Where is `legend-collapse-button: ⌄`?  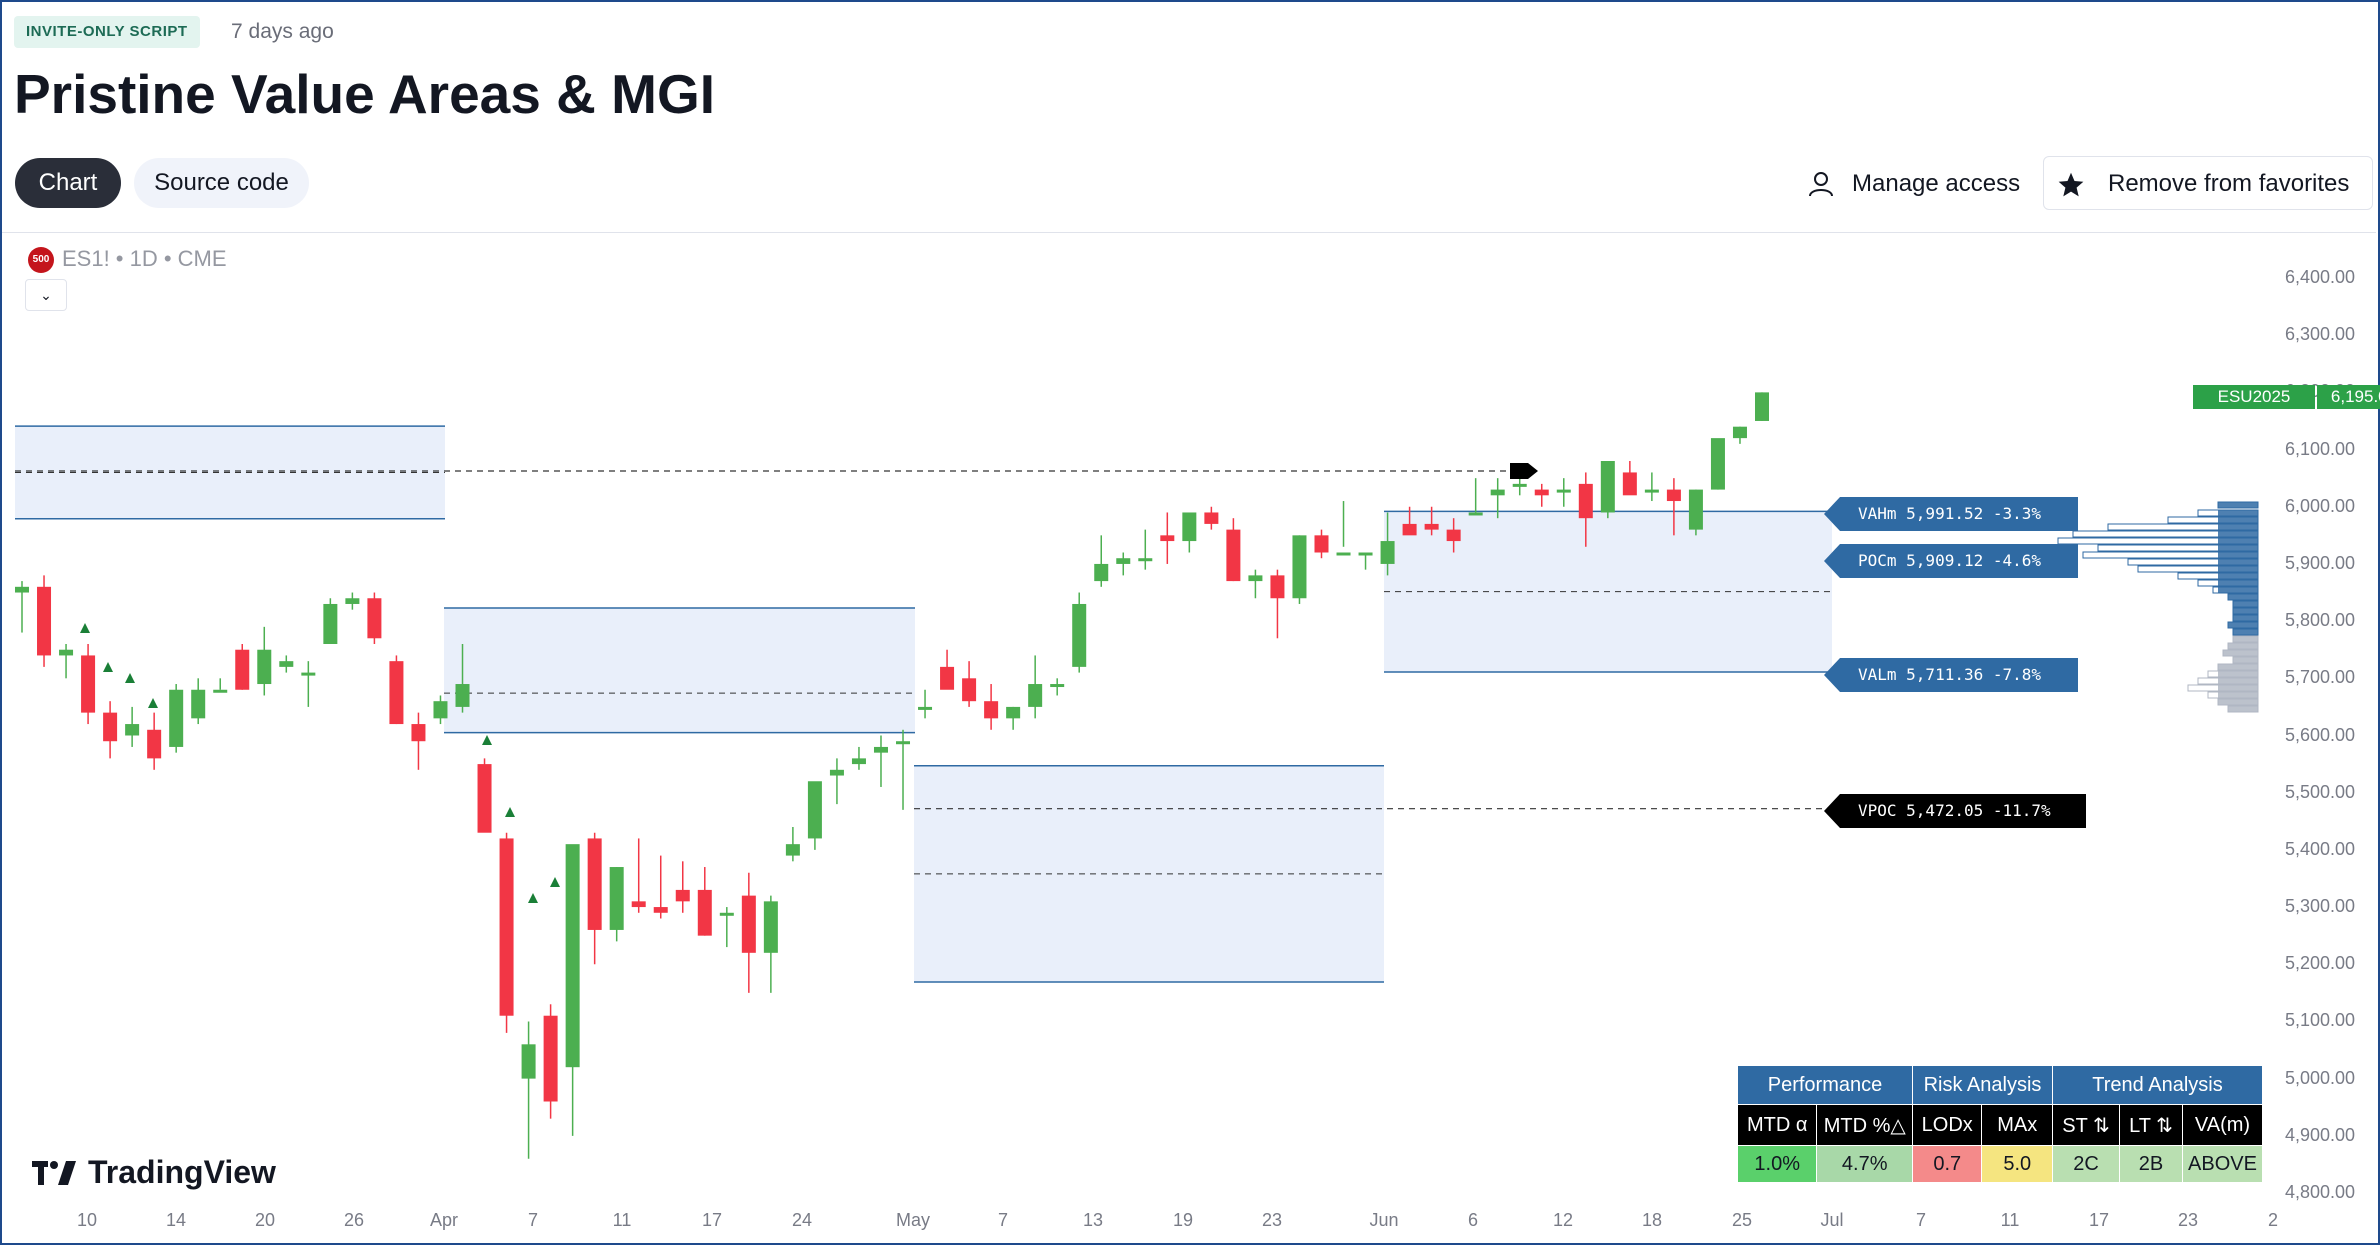
legend-collapse-button: ⌄ is located at coordinates (46, 295).